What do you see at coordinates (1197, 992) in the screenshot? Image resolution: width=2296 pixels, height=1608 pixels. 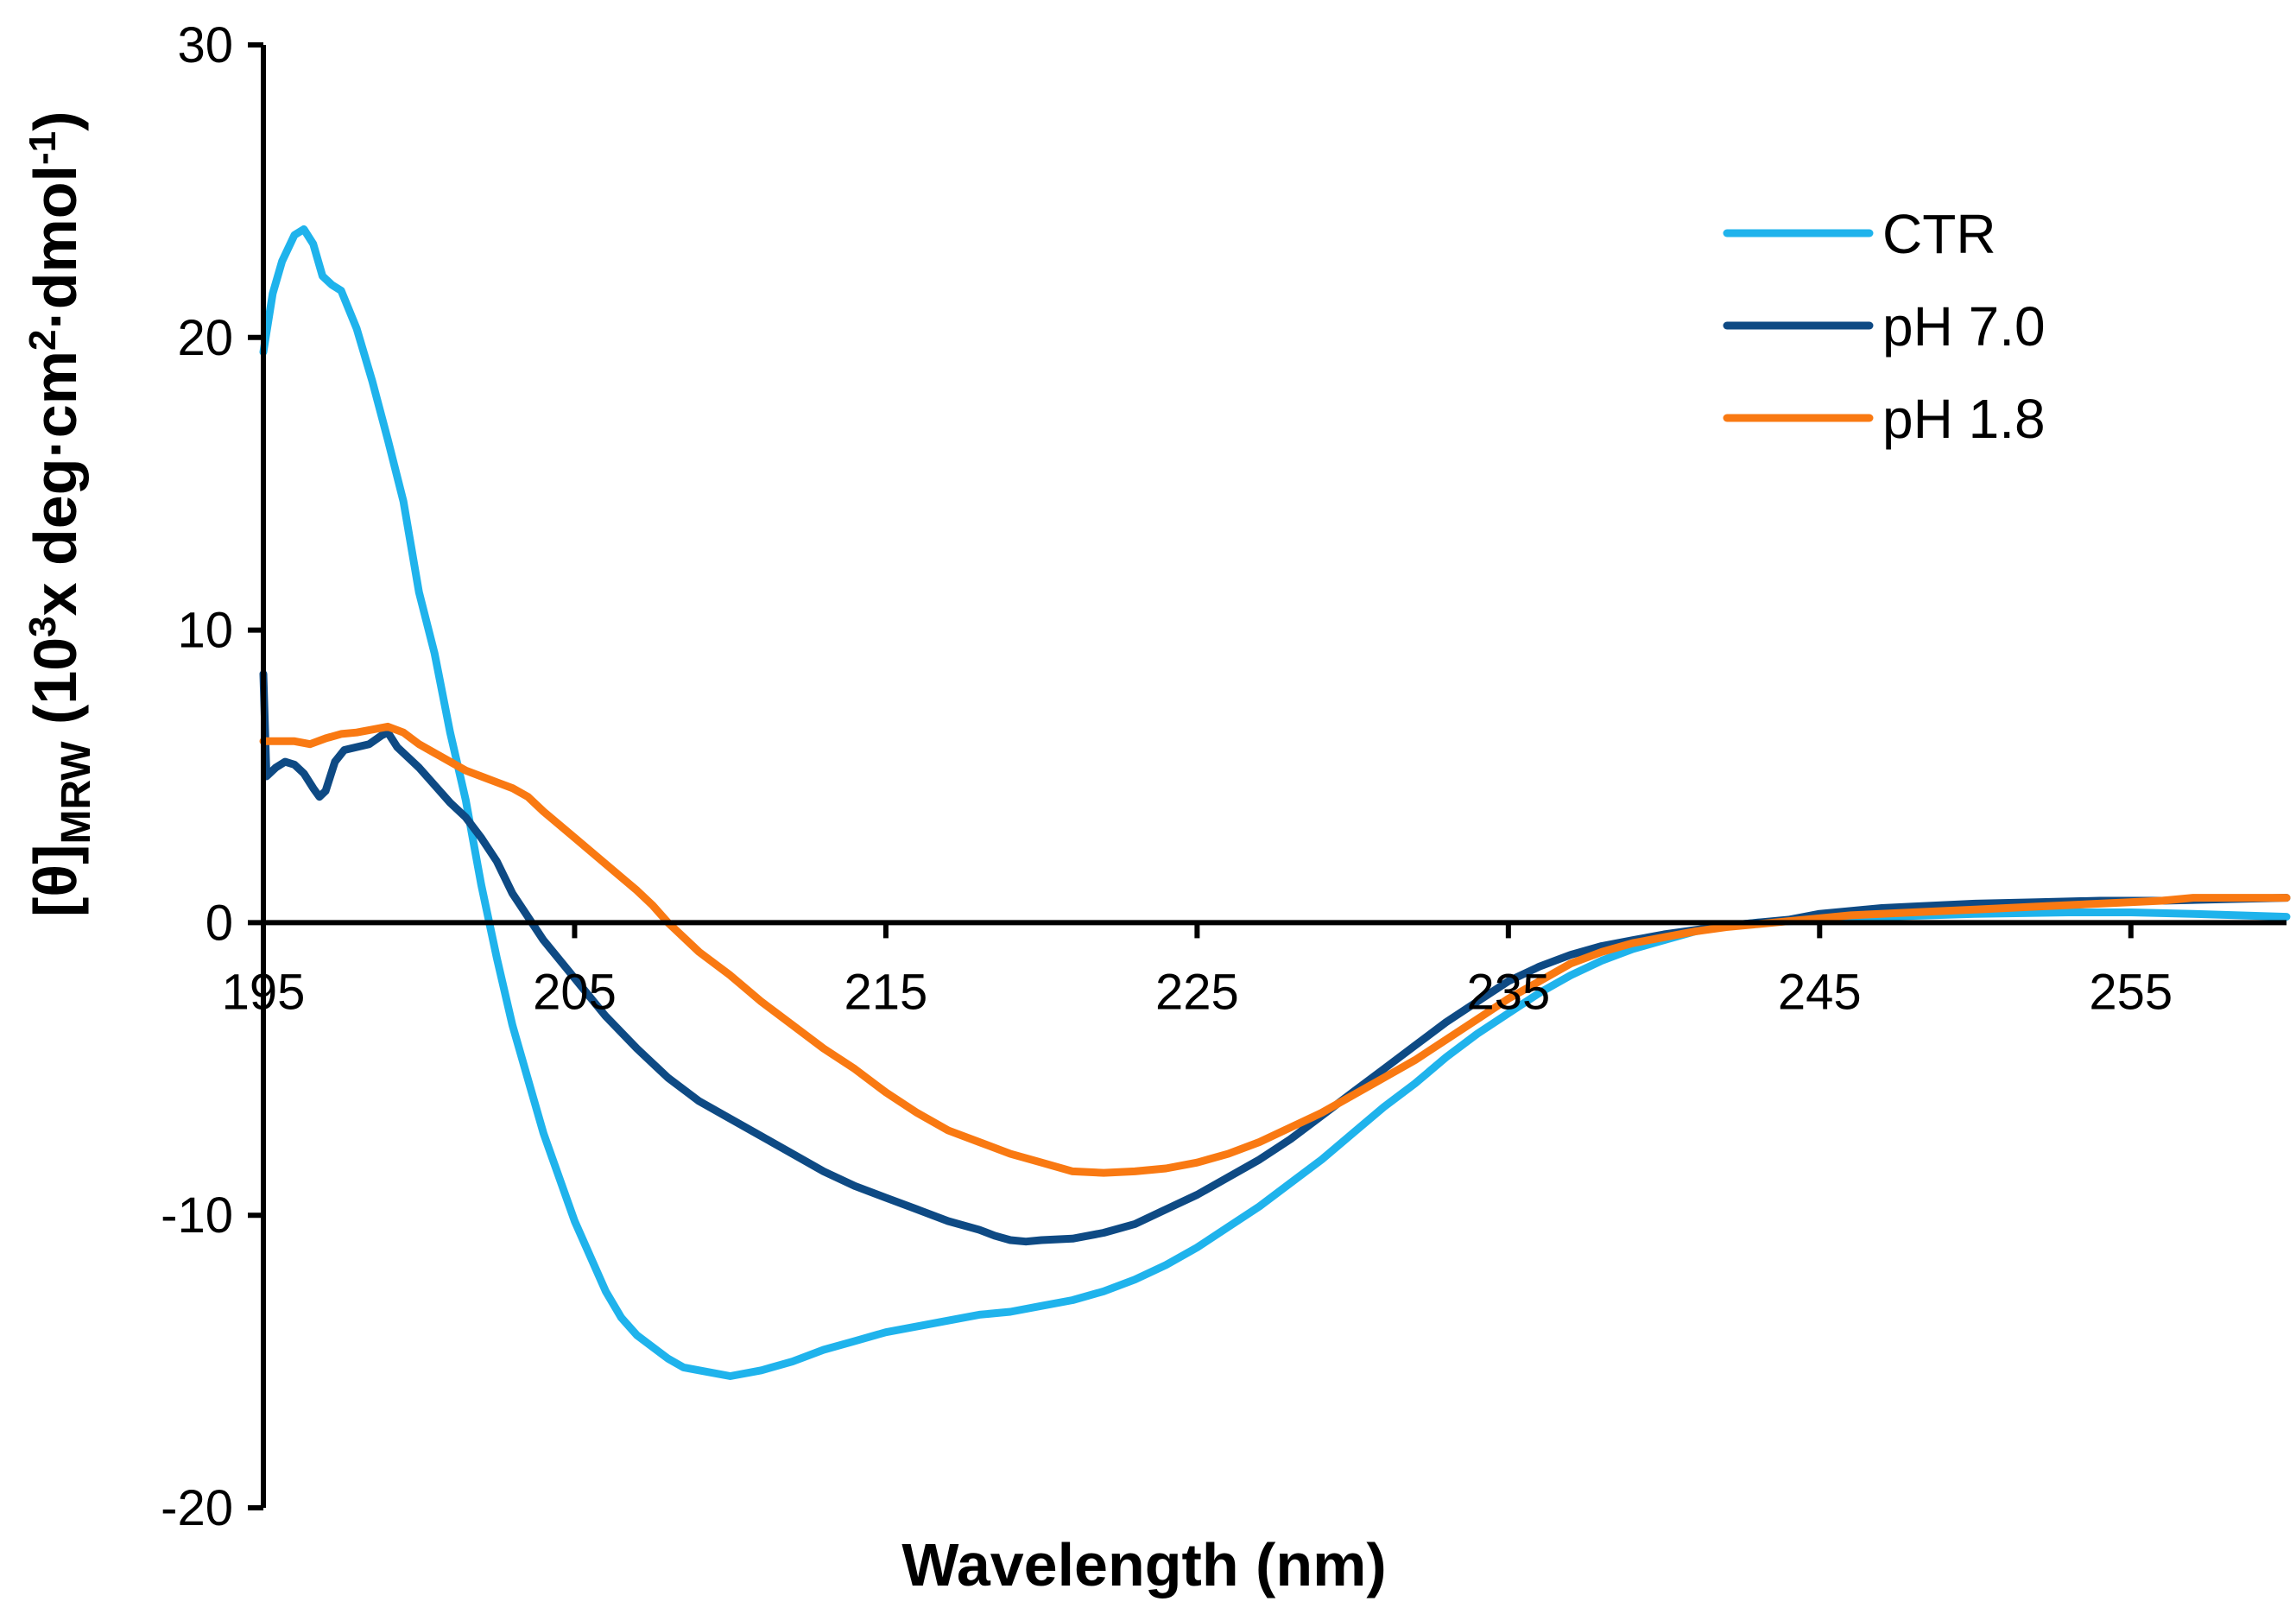 I see `x-tick-label: 225` at bounding box center [1197, 992].